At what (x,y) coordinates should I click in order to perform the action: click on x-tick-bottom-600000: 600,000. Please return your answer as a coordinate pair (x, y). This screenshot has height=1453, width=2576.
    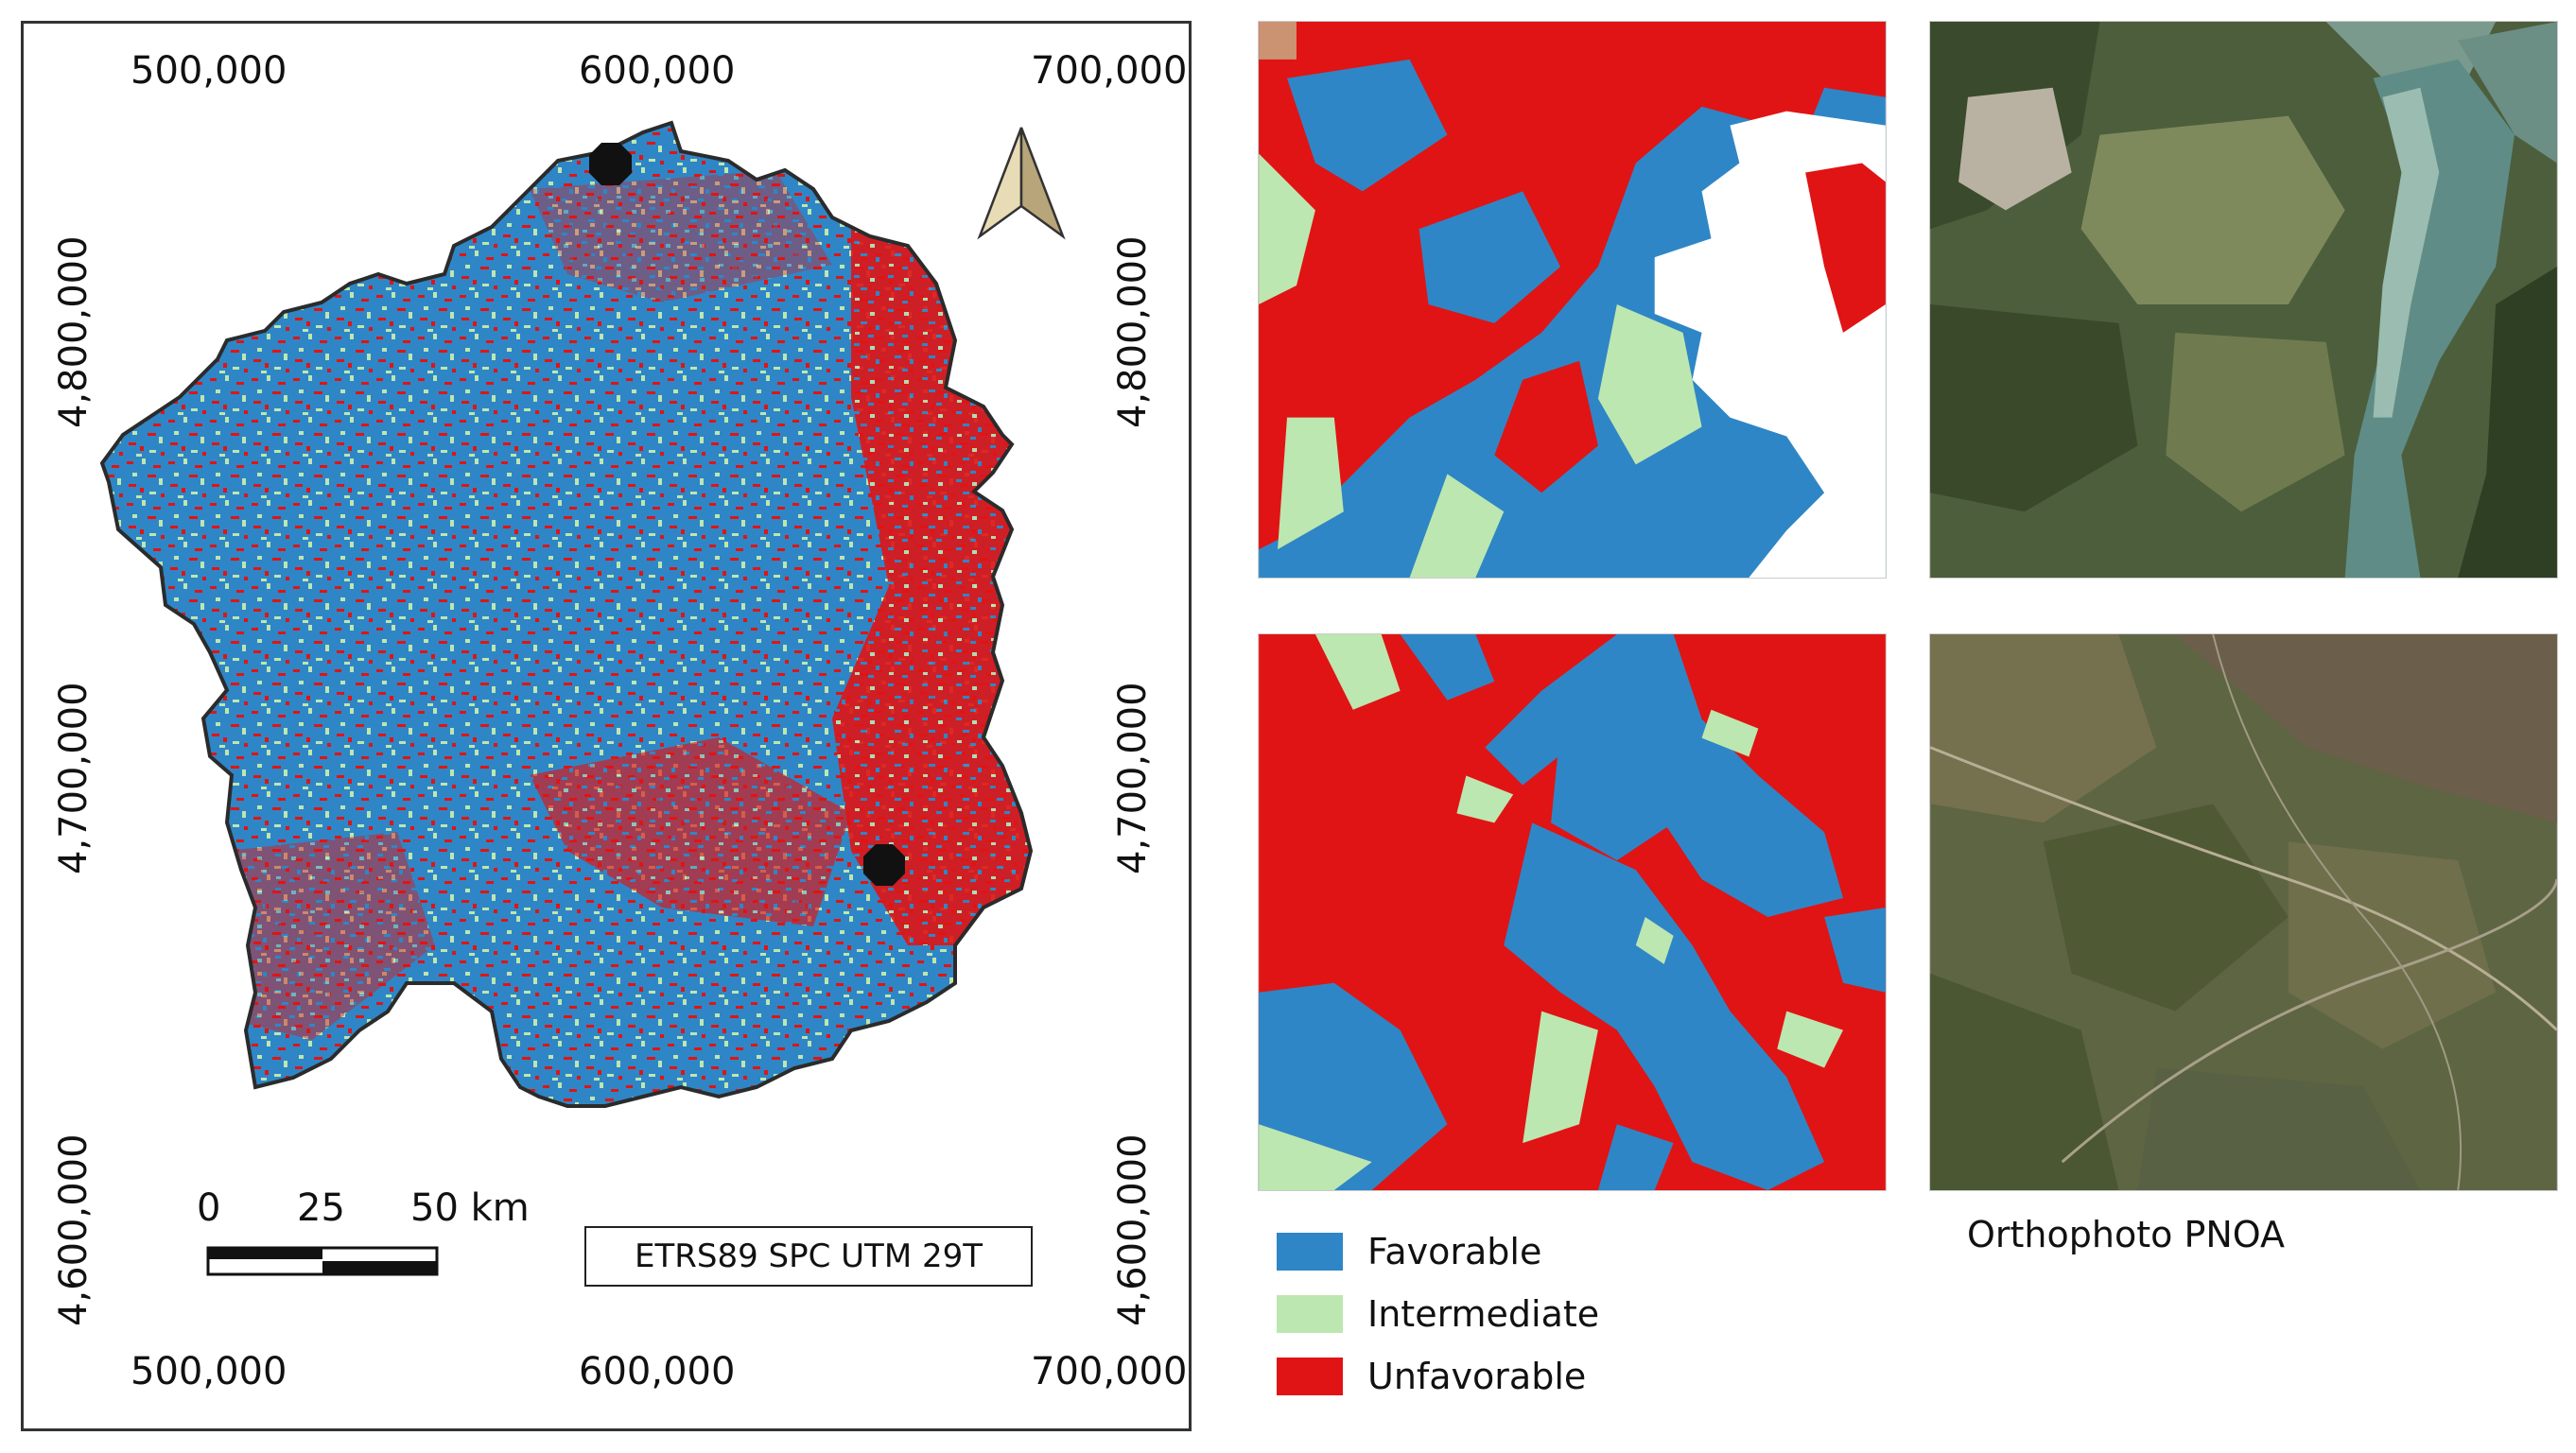
    Looking at the image, I should click on (657, 1371).